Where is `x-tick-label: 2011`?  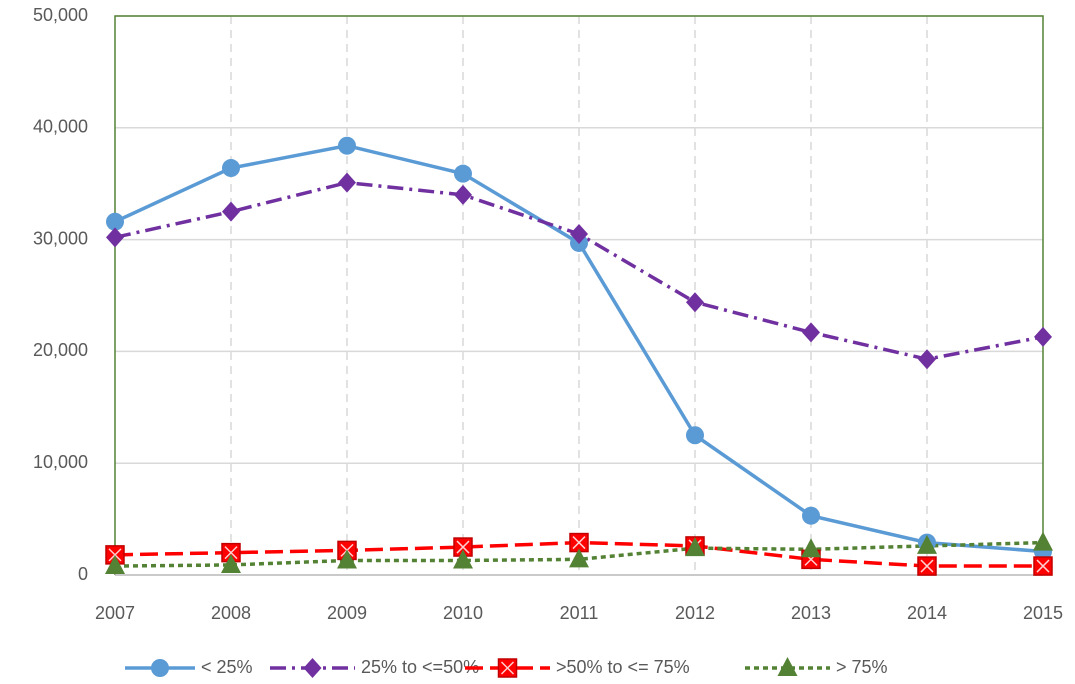 x-tick-label: 2011 is located at coordinates (579, 613).